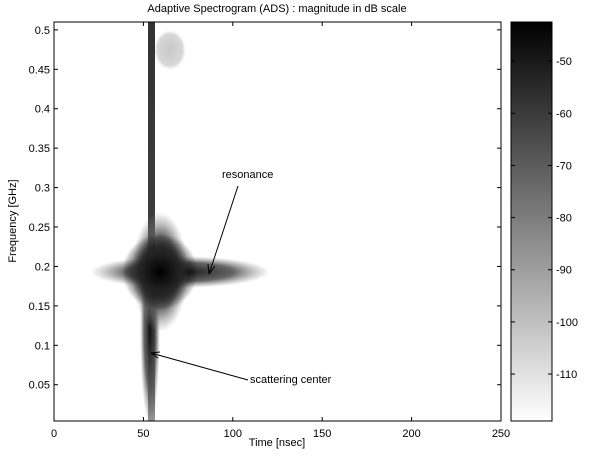 The width and height of the screenshot is (592, 460). What do you see at coordinates (277, 443) in the screenshot?
I see `x-axis-label: Time [nsec]` at bounding box center [277, 443].